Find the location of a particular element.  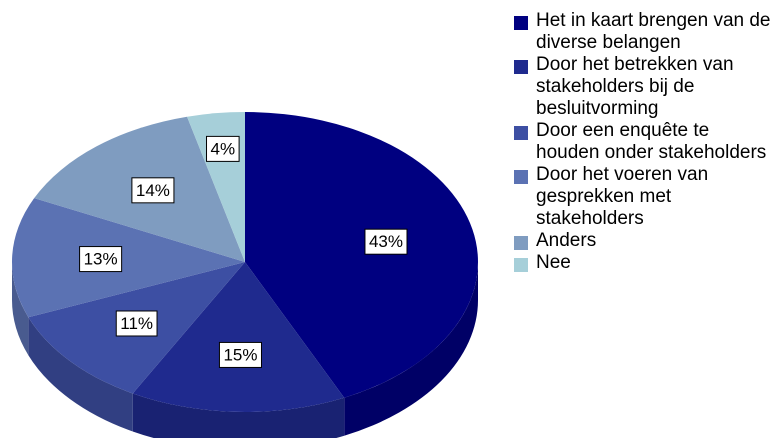

legend-label: Nee is located at coordinates (553, 262).